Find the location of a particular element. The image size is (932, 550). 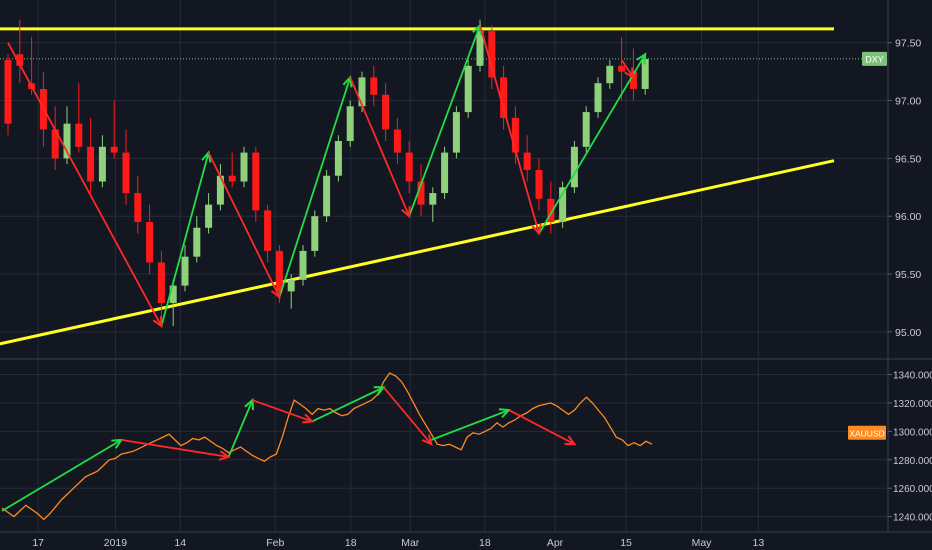

xauusd-last-price-tag: XAUUSD is located at coordinates (867, 432).